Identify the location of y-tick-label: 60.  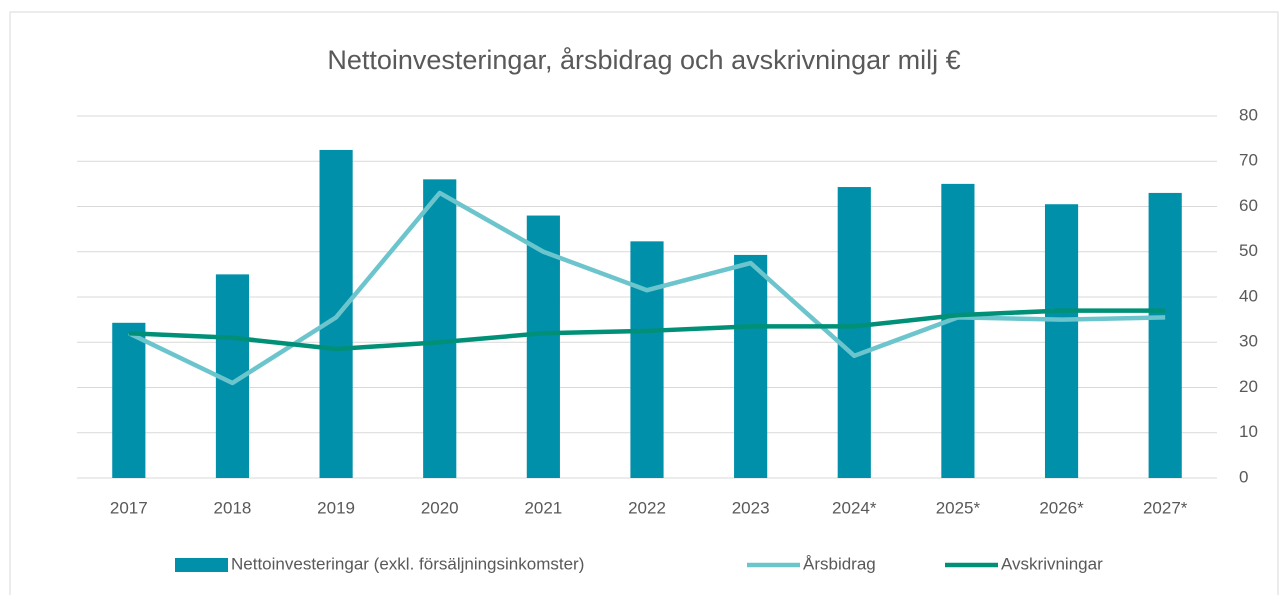
(1248, 205).